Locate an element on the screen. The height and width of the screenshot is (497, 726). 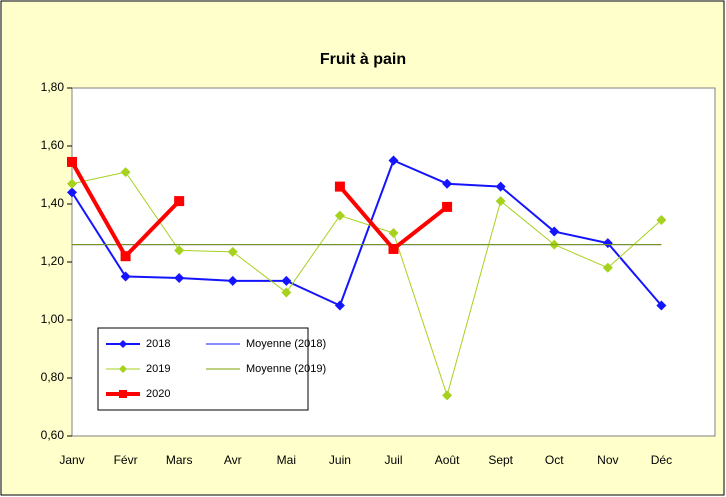
y-tick-label: 0,60 is located at coordinates (53, 435).